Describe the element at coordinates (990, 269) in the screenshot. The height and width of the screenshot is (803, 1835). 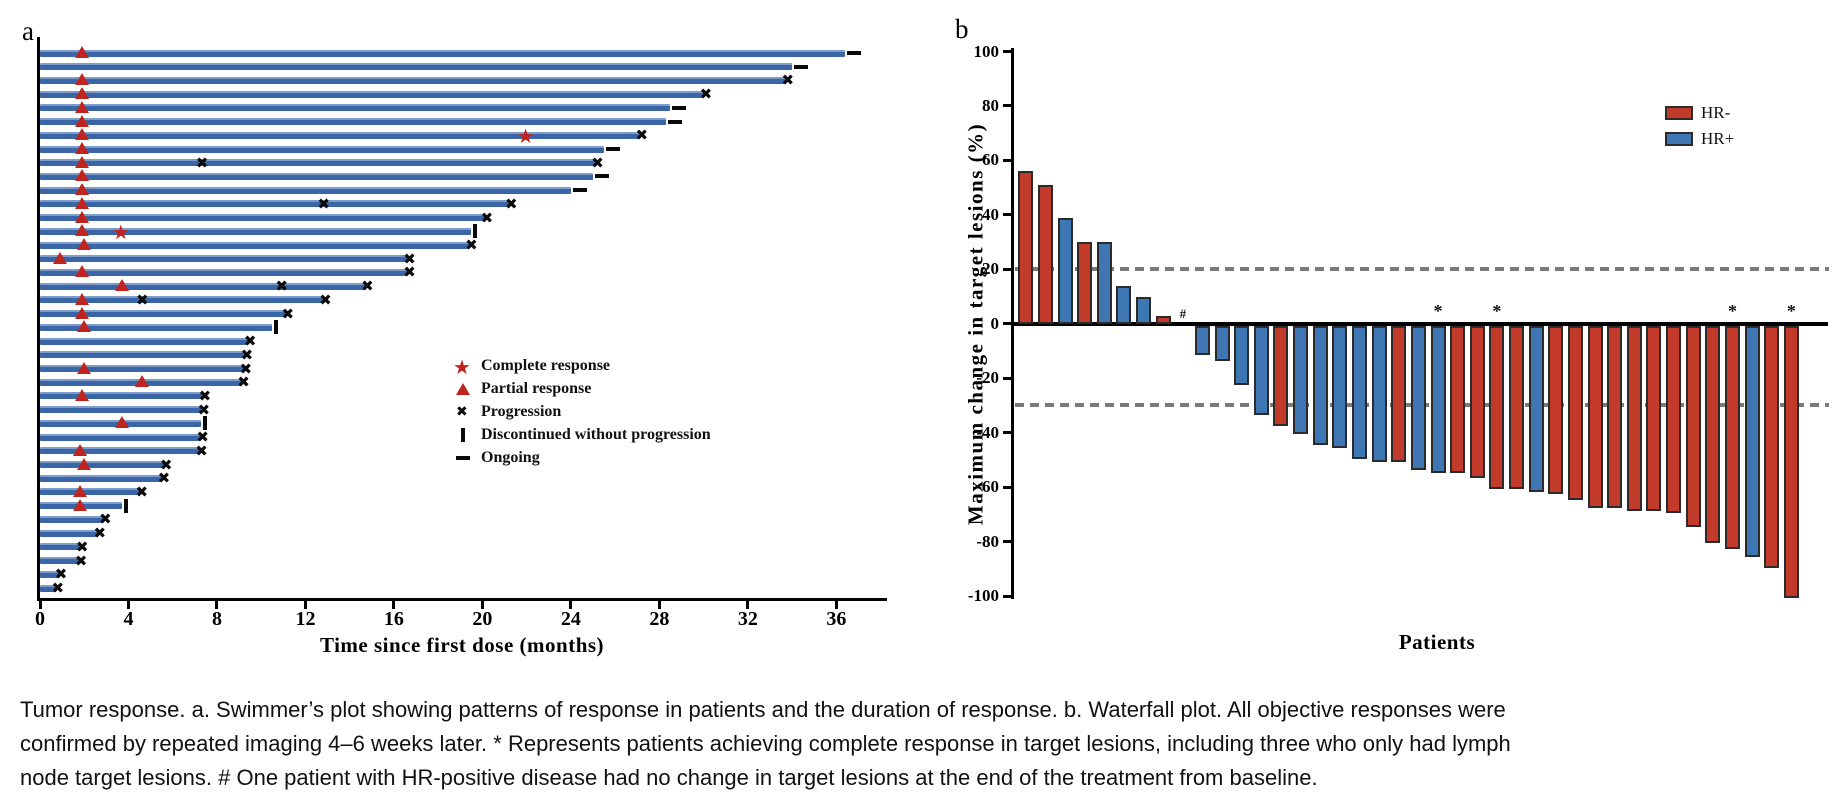
I see `waterfall-y-tick-label: 20` at that location.